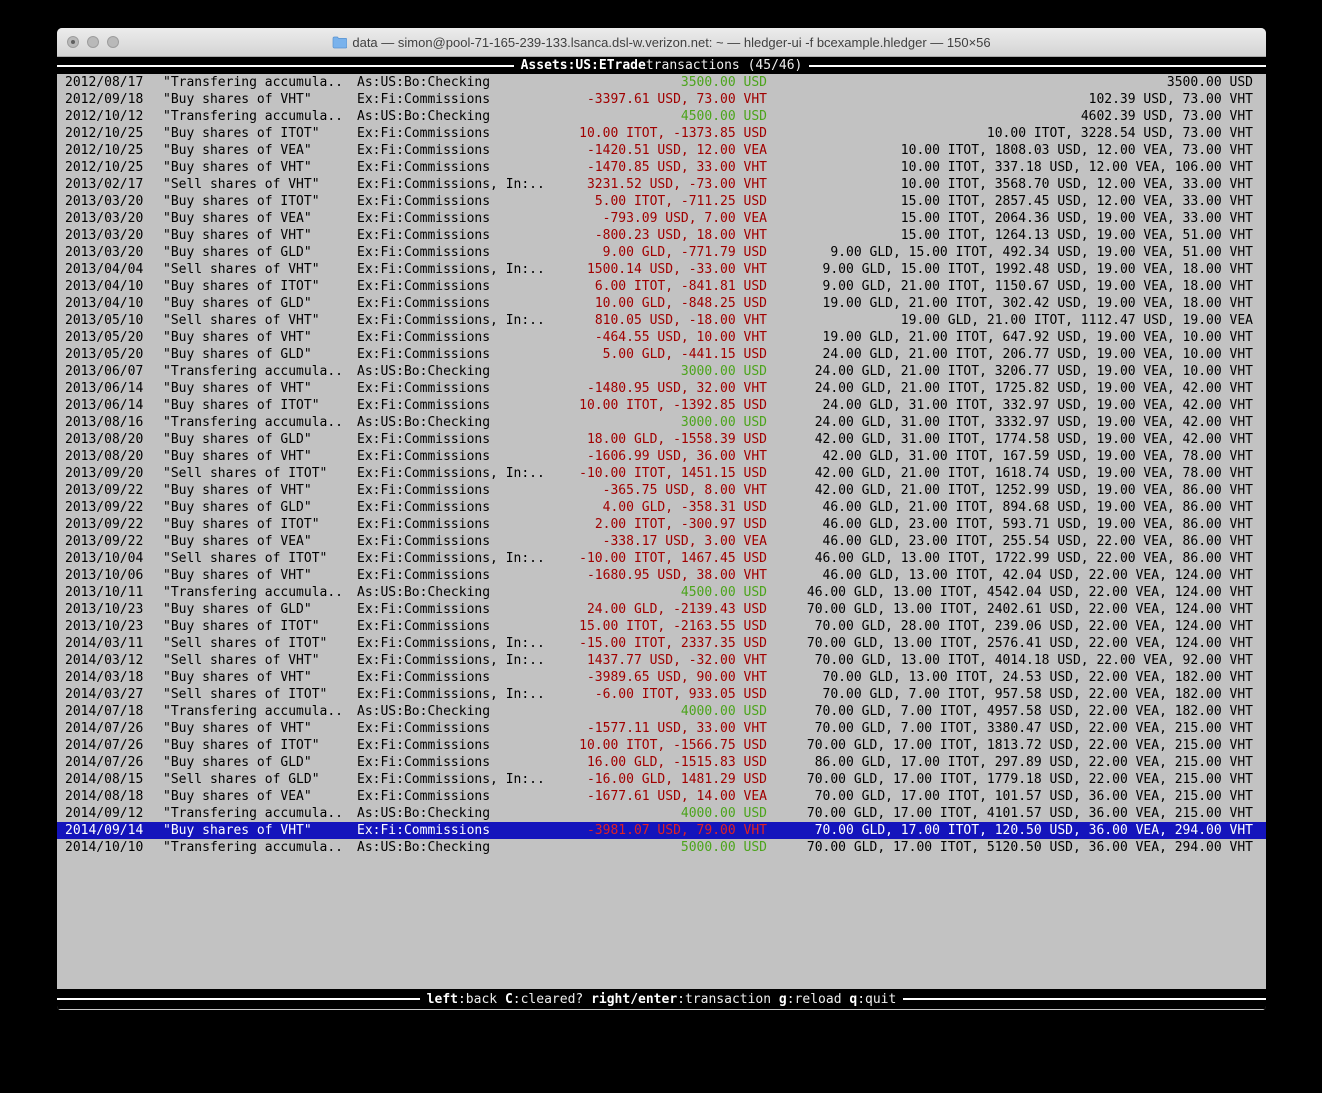  What do you see at coordinates (93, 42) in the screenshot?
I see `minimize-button` at bounding box center [93, 42].